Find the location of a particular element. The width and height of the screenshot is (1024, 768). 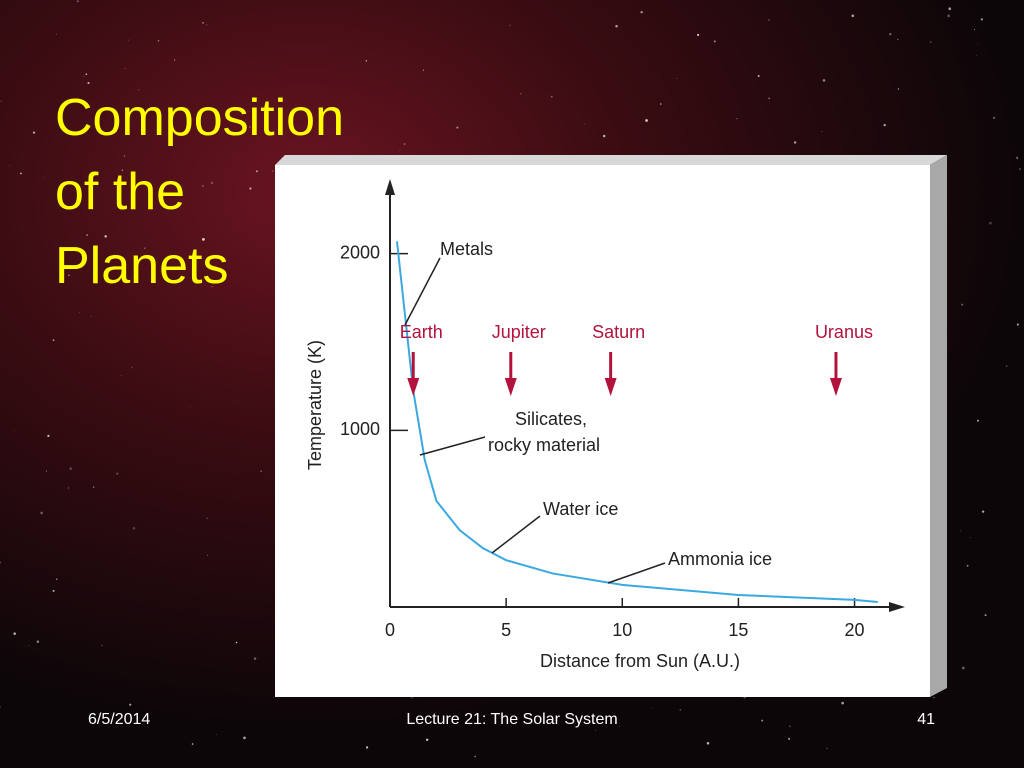

annotation: Metals is located at coordinates (466, 249).